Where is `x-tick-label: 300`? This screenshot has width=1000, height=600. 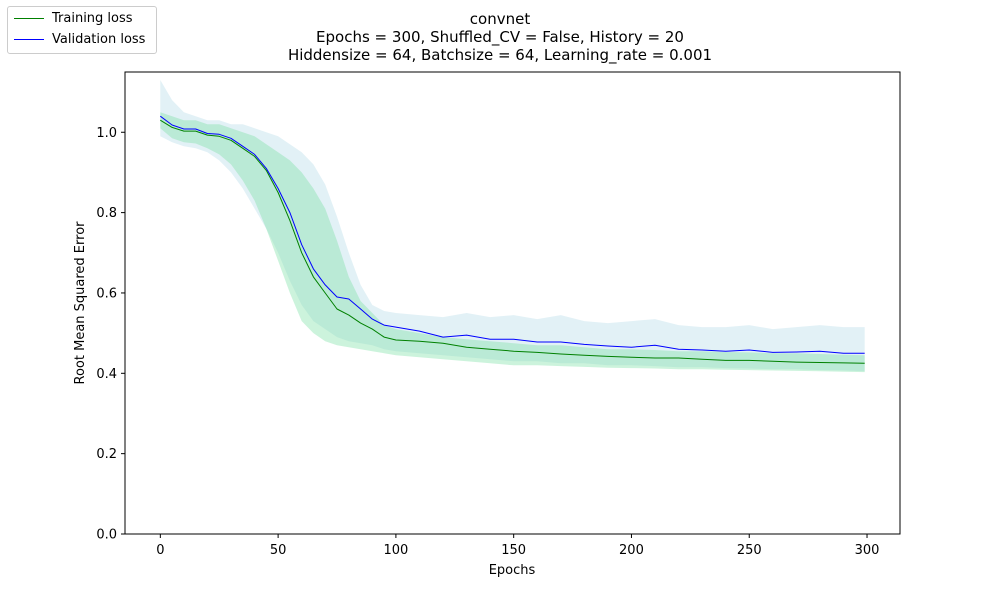 x-tick-label: 300 is located at coordinates (867, 550).